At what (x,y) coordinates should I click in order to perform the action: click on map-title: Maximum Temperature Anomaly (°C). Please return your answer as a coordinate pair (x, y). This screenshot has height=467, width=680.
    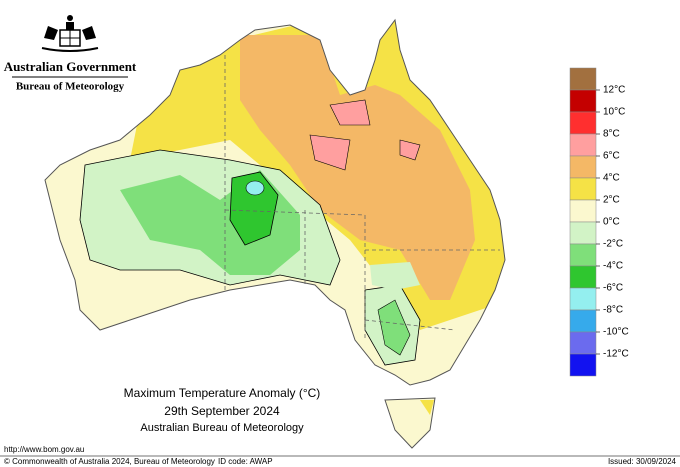
    Looking at the image, I should click on (222, 393).